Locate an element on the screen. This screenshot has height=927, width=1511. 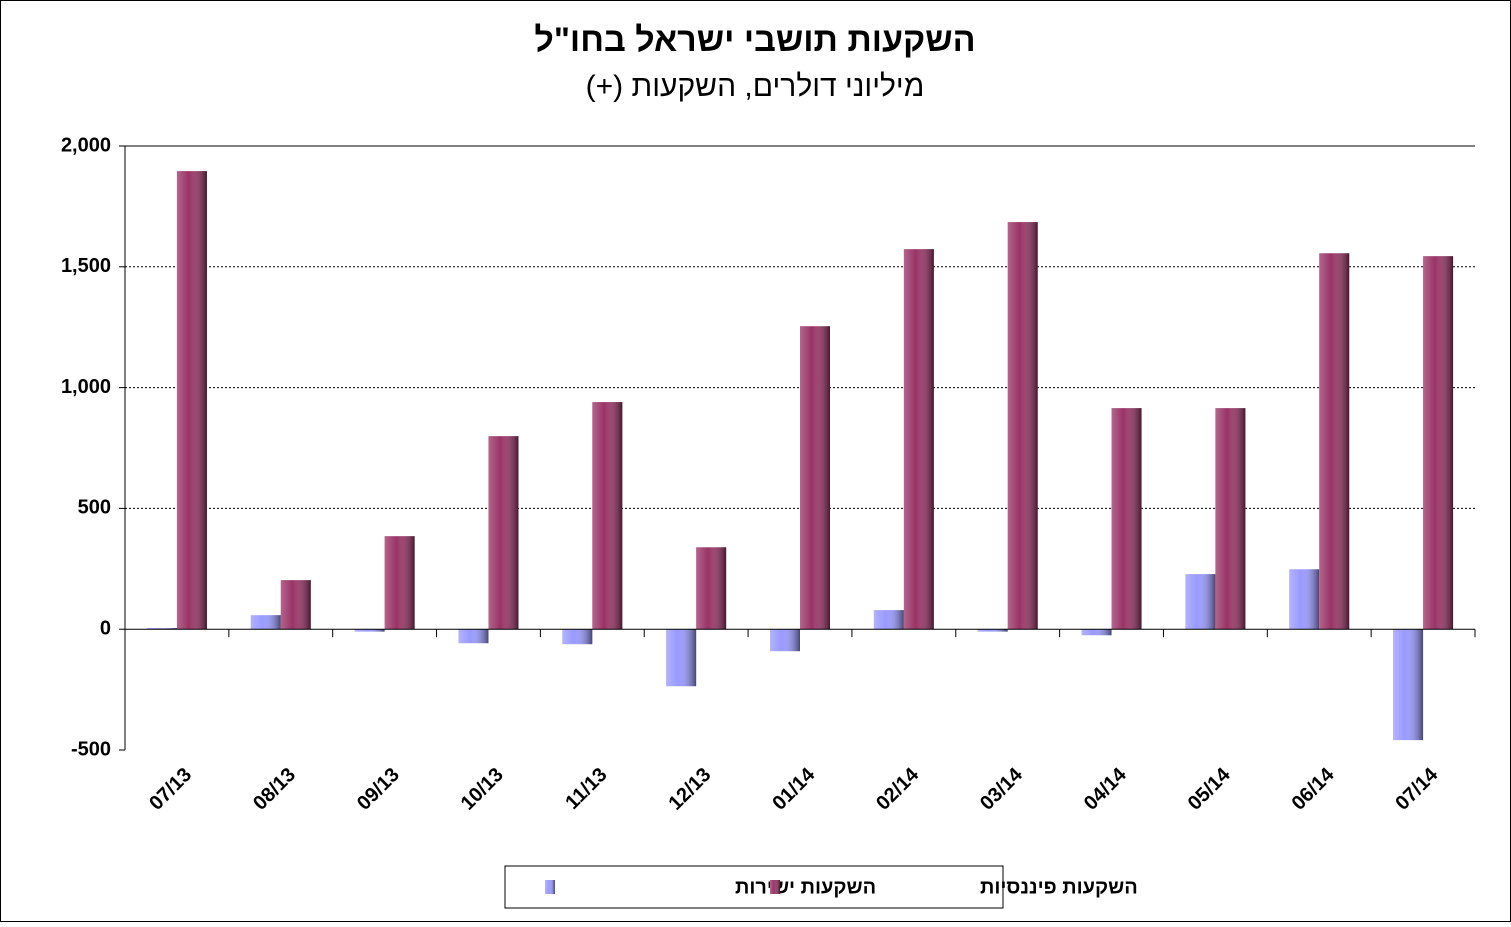
legend-box is located at coordinates (754, 887).